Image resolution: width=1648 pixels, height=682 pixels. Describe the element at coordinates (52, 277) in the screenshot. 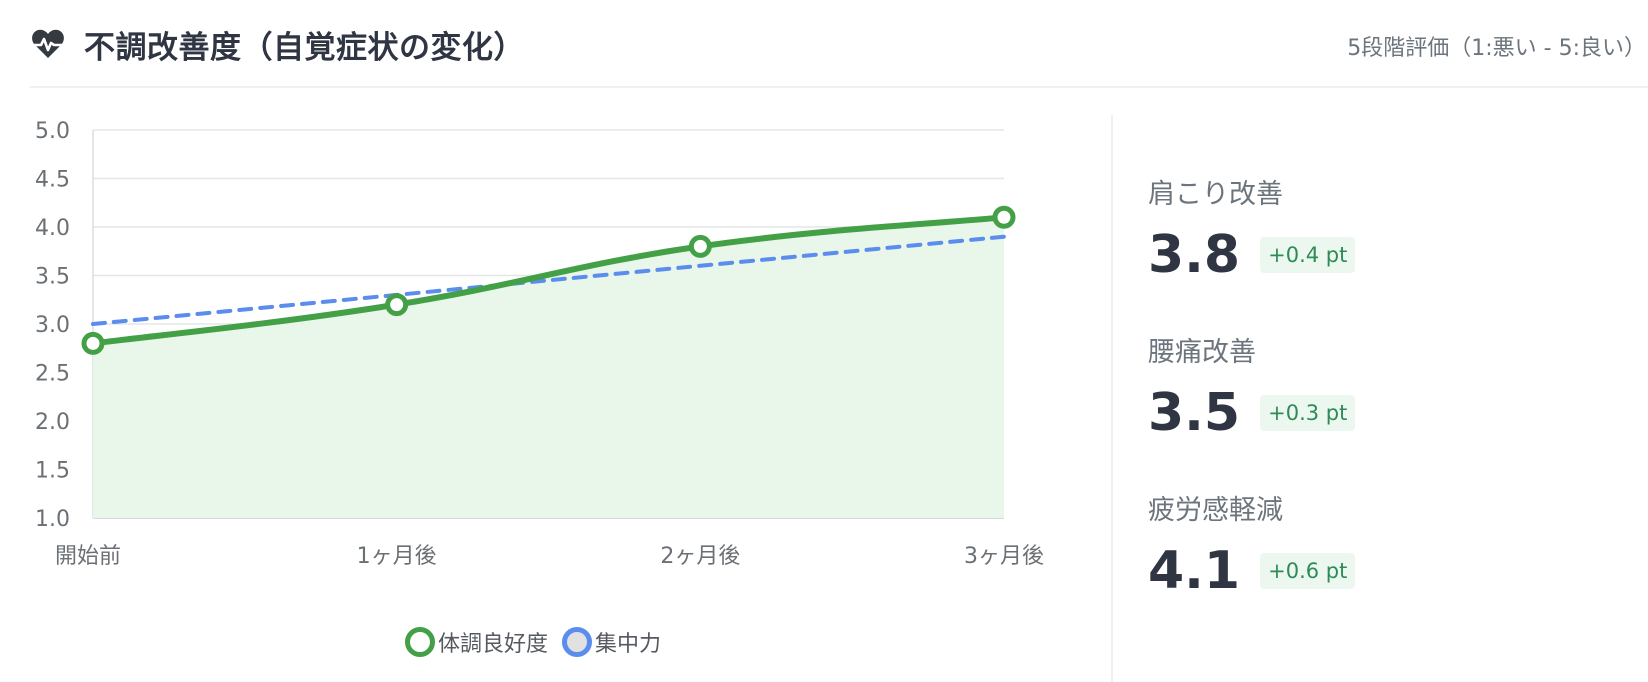

I see `y-tick-label: 3.5` at that location.